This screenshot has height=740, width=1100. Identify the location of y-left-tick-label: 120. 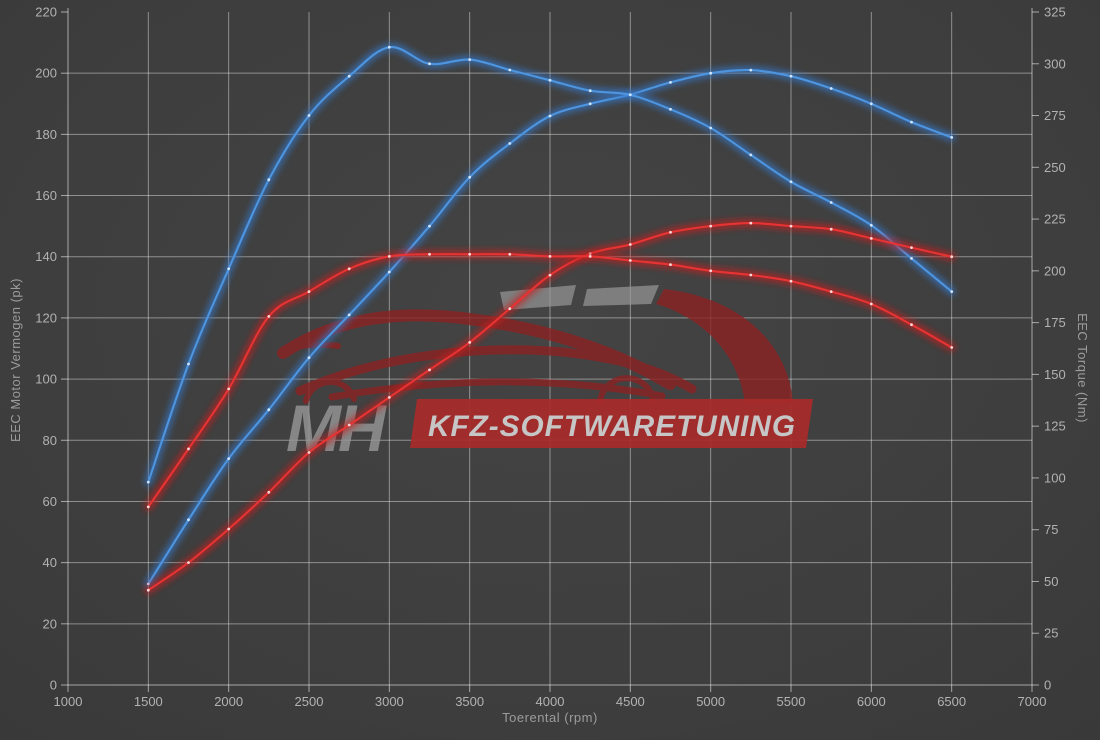
(46, 317).